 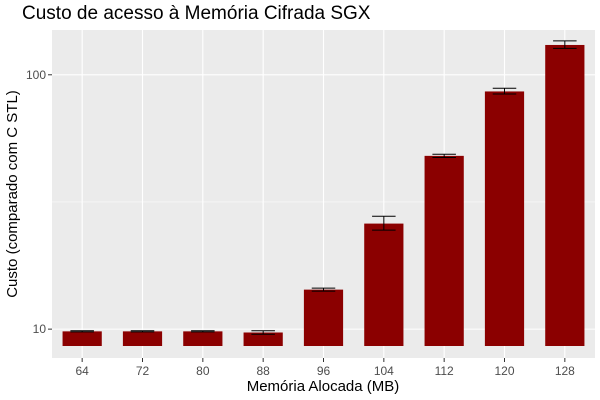 What do you see at coordinates (444, 371) in the screenshot?
I see `x-tick-label: 112` at bounding box center [444, 371].